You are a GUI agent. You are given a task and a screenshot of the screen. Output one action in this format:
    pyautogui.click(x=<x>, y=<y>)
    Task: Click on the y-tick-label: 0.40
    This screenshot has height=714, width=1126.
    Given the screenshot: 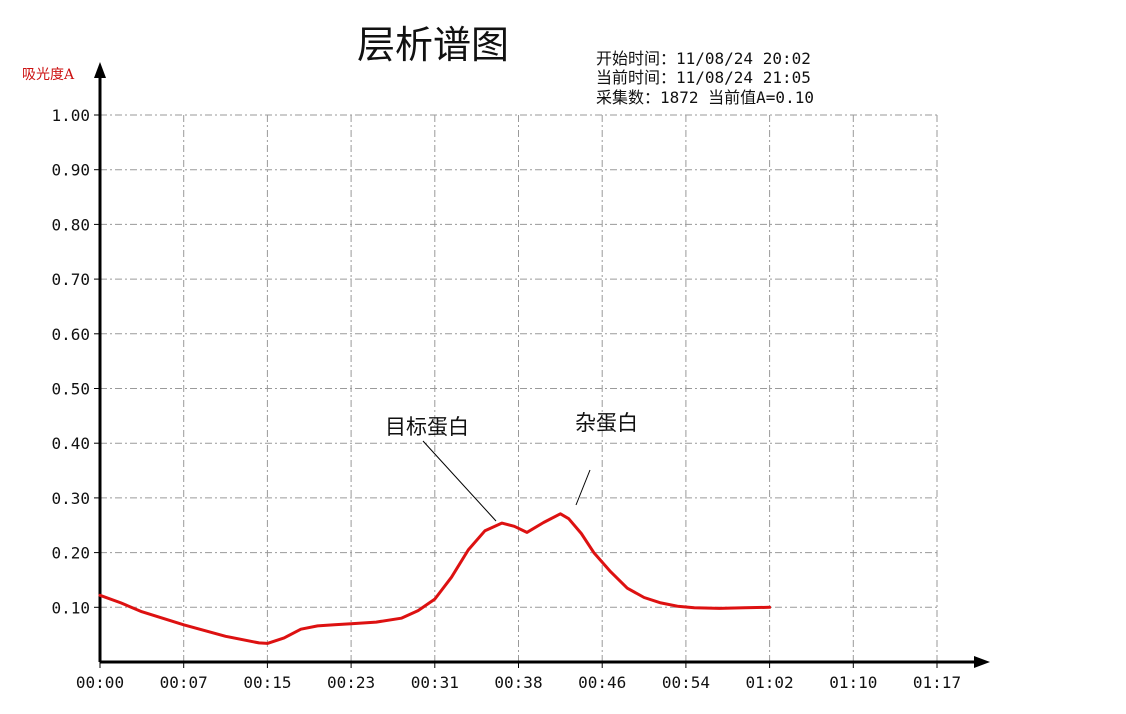 What is the action you would take?
    pyautogui.click(x=70, y=443)
    